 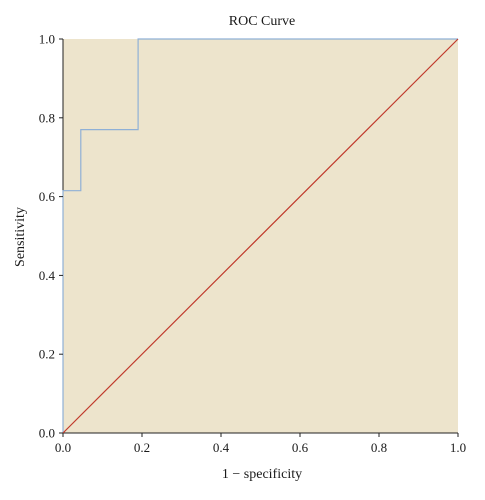 I want to click on x-tick-label: 0.4, so click(x=221, y=447).